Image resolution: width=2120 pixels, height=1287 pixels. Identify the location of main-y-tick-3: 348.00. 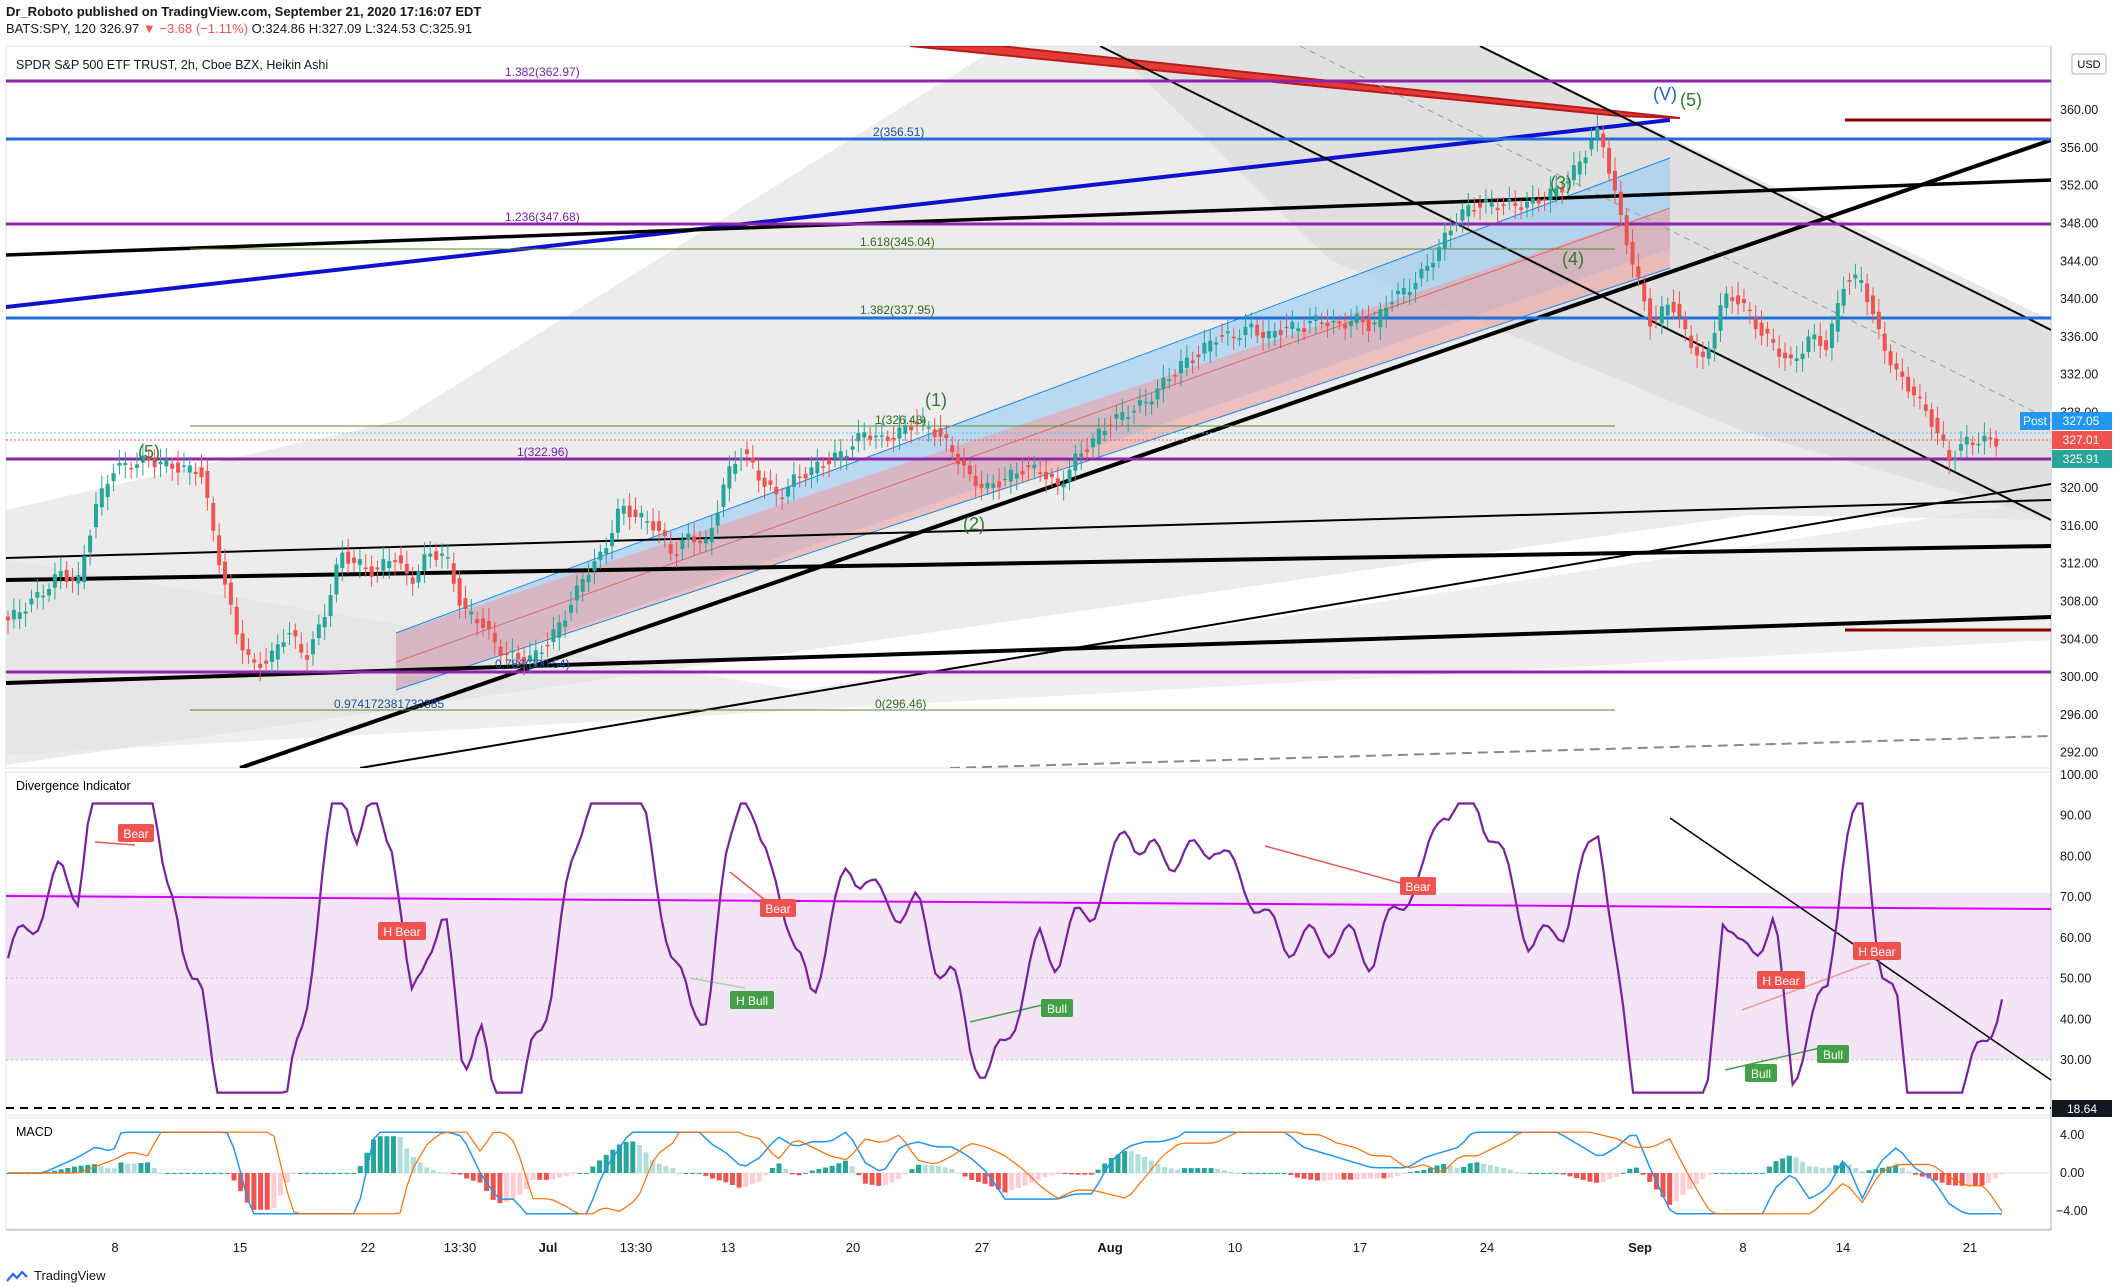
(2079, 223).